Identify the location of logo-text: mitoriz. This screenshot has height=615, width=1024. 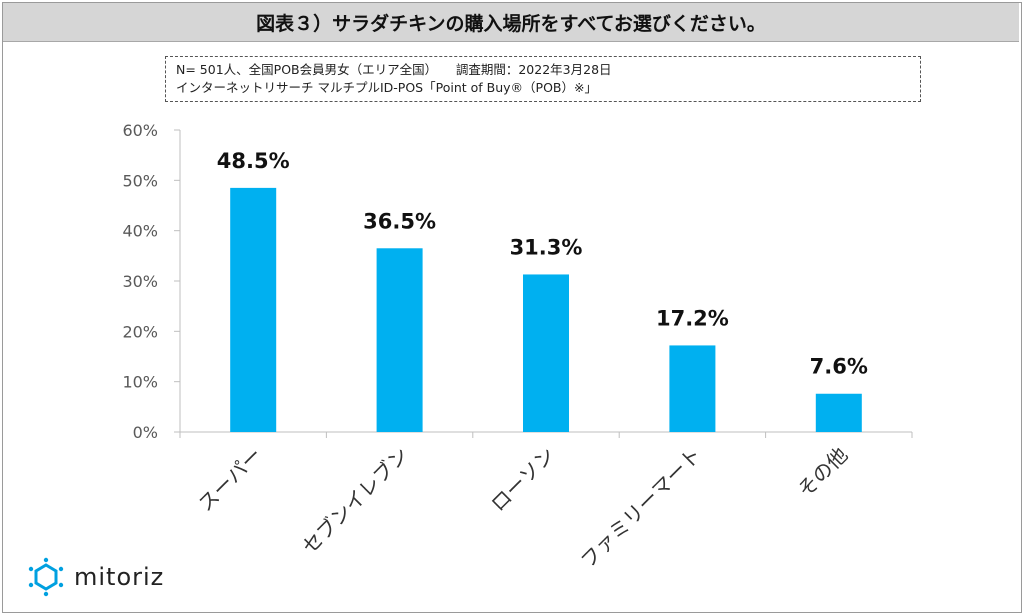
(119, 577).